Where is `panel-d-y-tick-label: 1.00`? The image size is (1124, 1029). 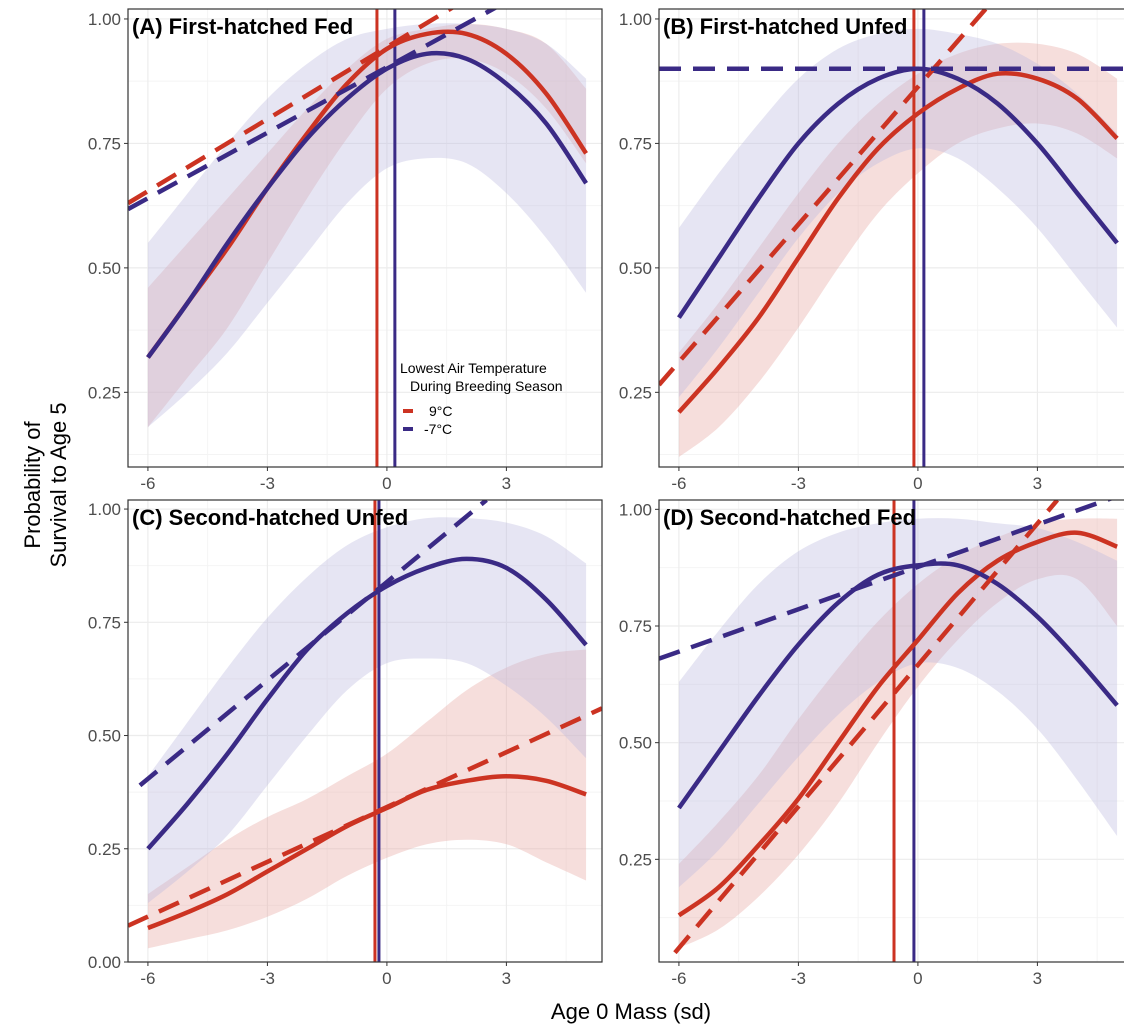
panel-d-y-tick-label: 1.00 is located at coordinates (635, 509).